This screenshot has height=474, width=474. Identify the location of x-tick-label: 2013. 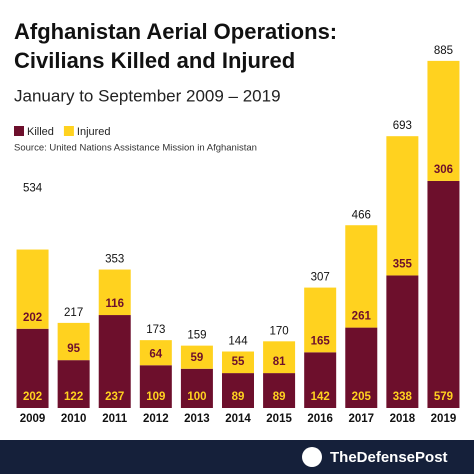
(197, 419).